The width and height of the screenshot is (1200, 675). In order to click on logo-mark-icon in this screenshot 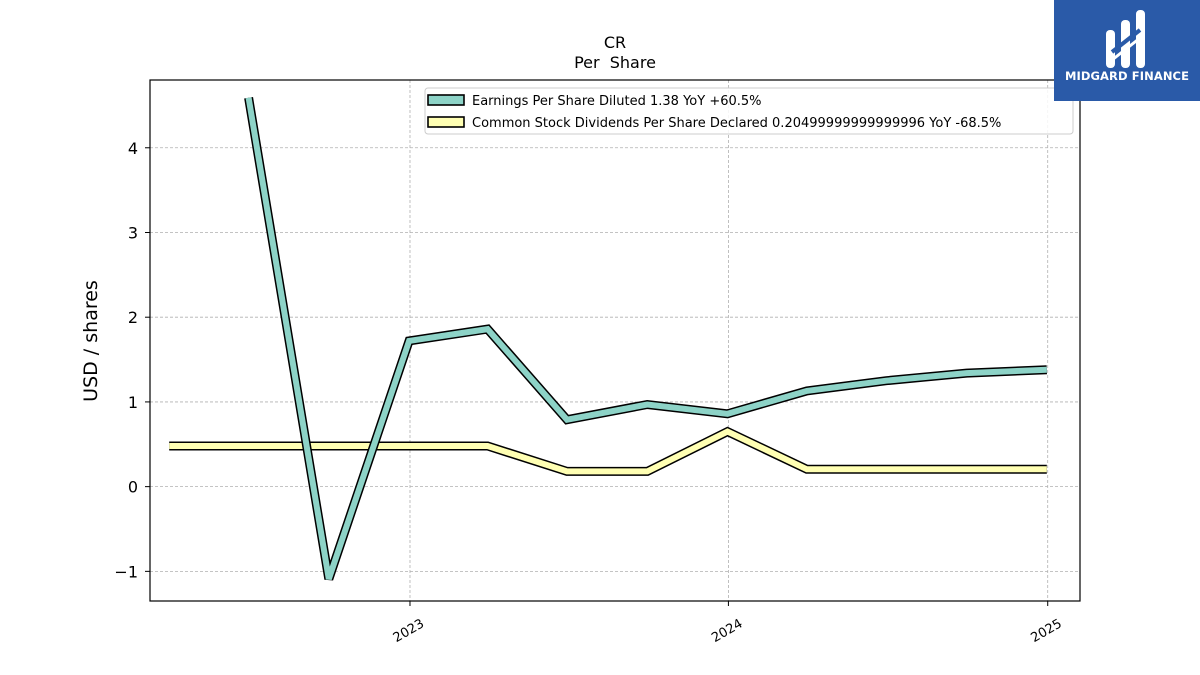, I will do `click(1125, 39)`.